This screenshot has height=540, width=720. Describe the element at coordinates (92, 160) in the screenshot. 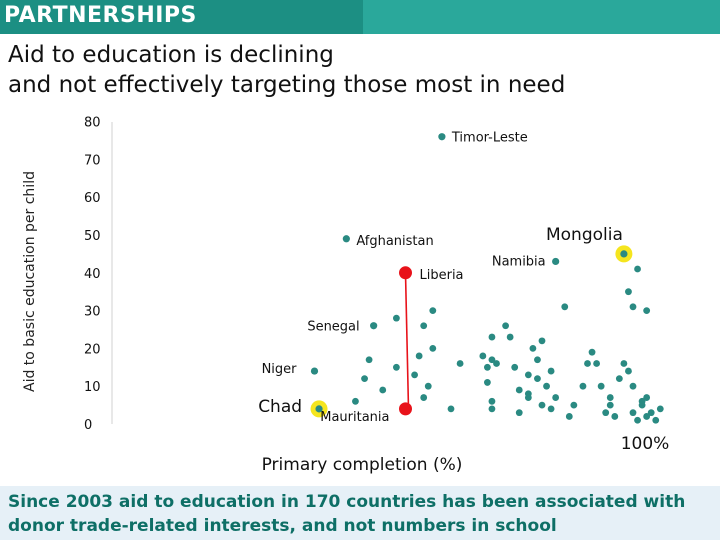

I see `y-tick-label-70: 70` at that location.